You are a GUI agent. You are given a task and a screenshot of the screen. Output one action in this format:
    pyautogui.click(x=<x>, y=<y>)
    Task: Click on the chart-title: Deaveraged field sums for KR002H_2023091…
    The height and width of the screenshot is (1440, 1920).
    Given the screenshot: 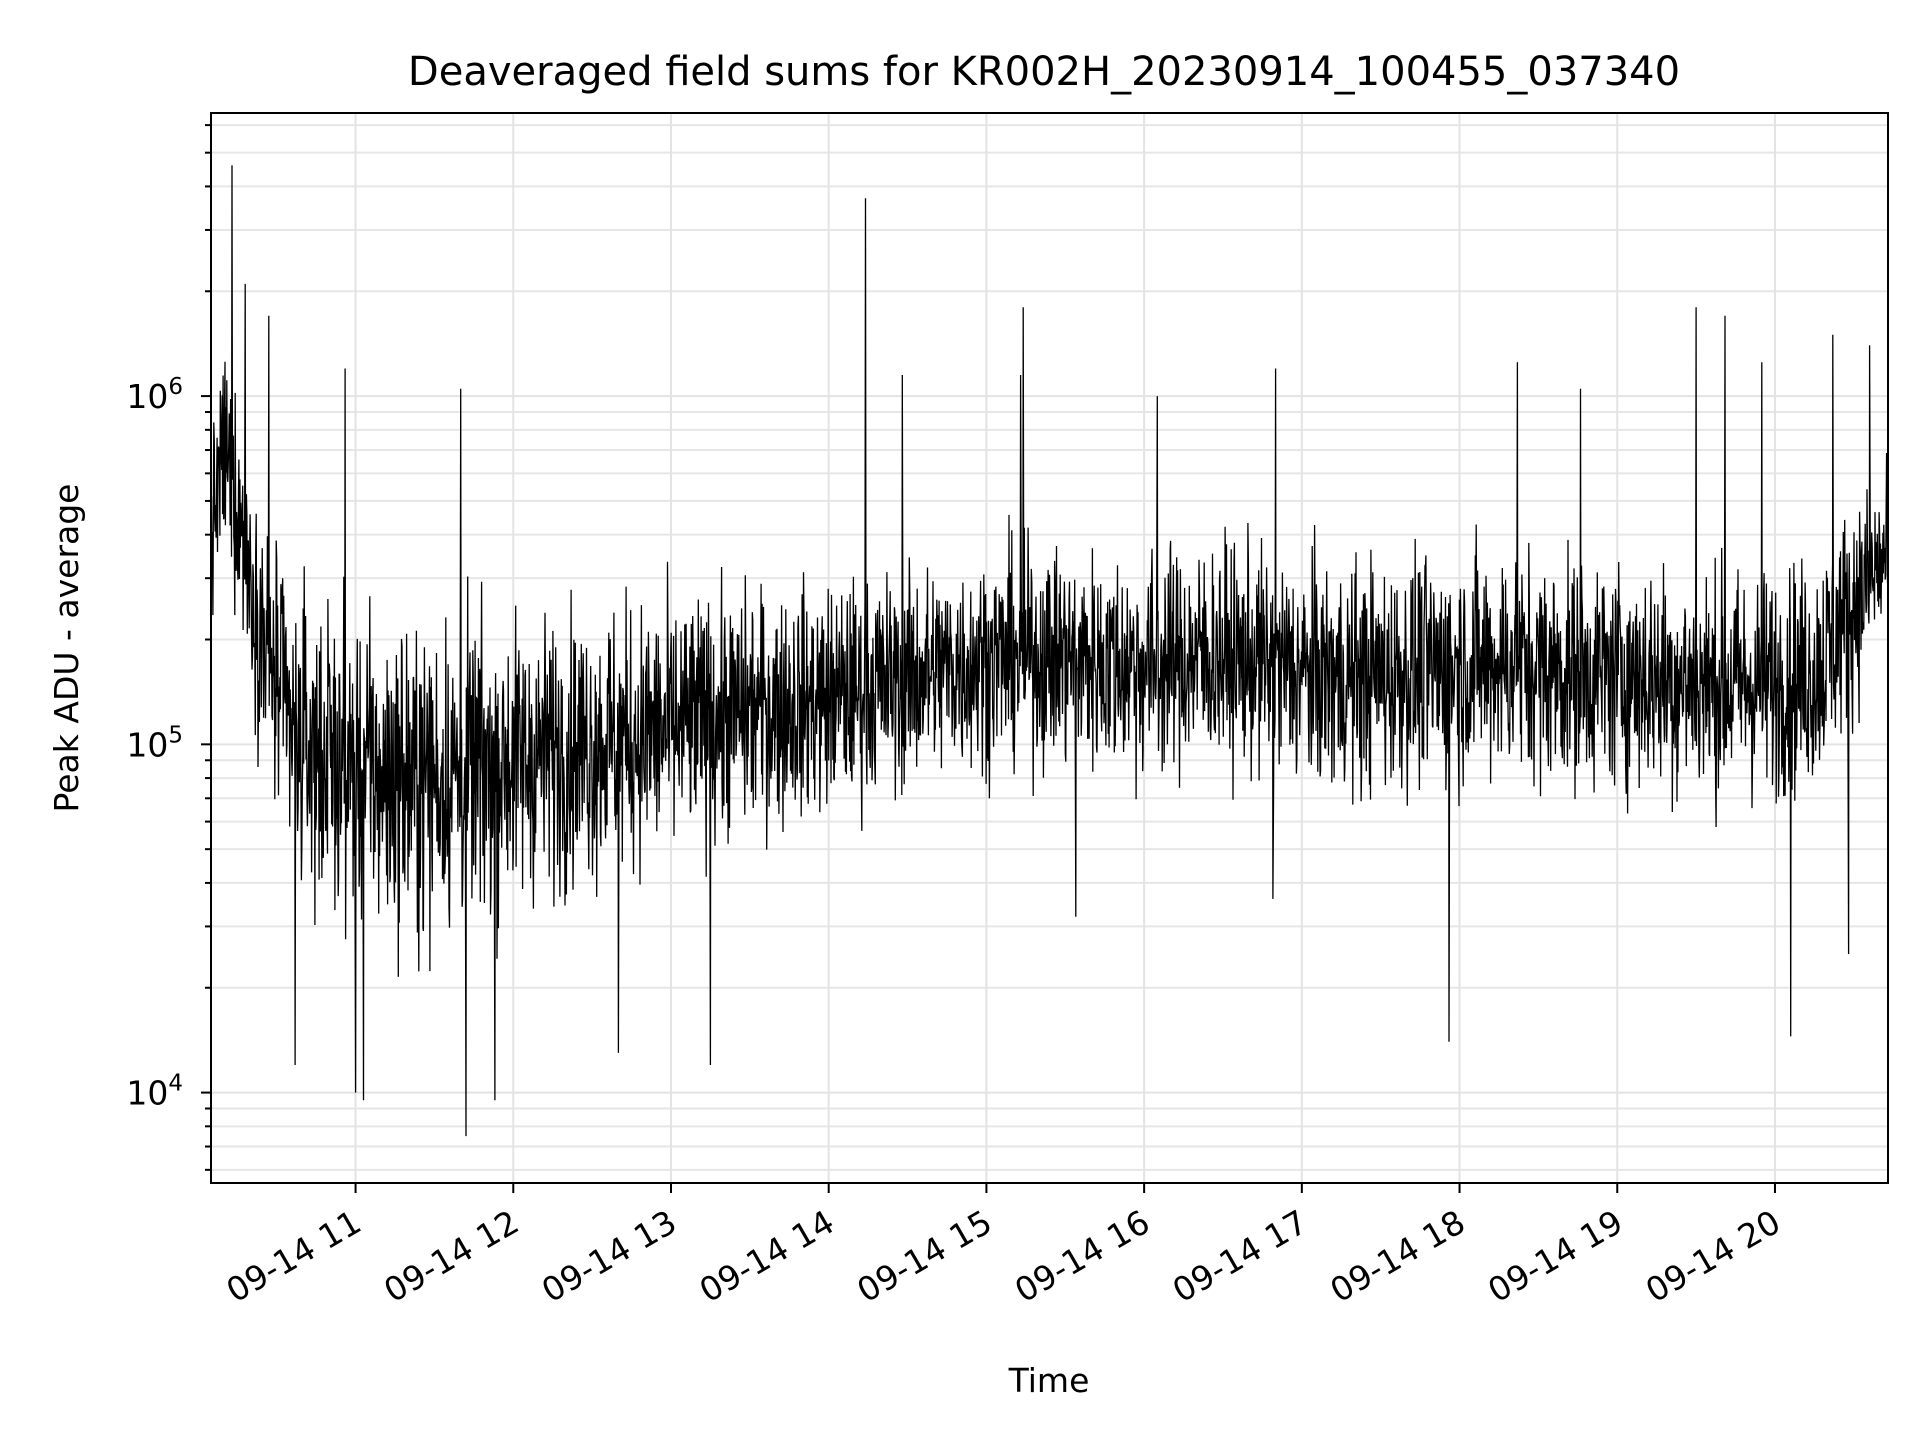 What is the action you would take?
    pyautogui.click(x=1044, y=72)
    